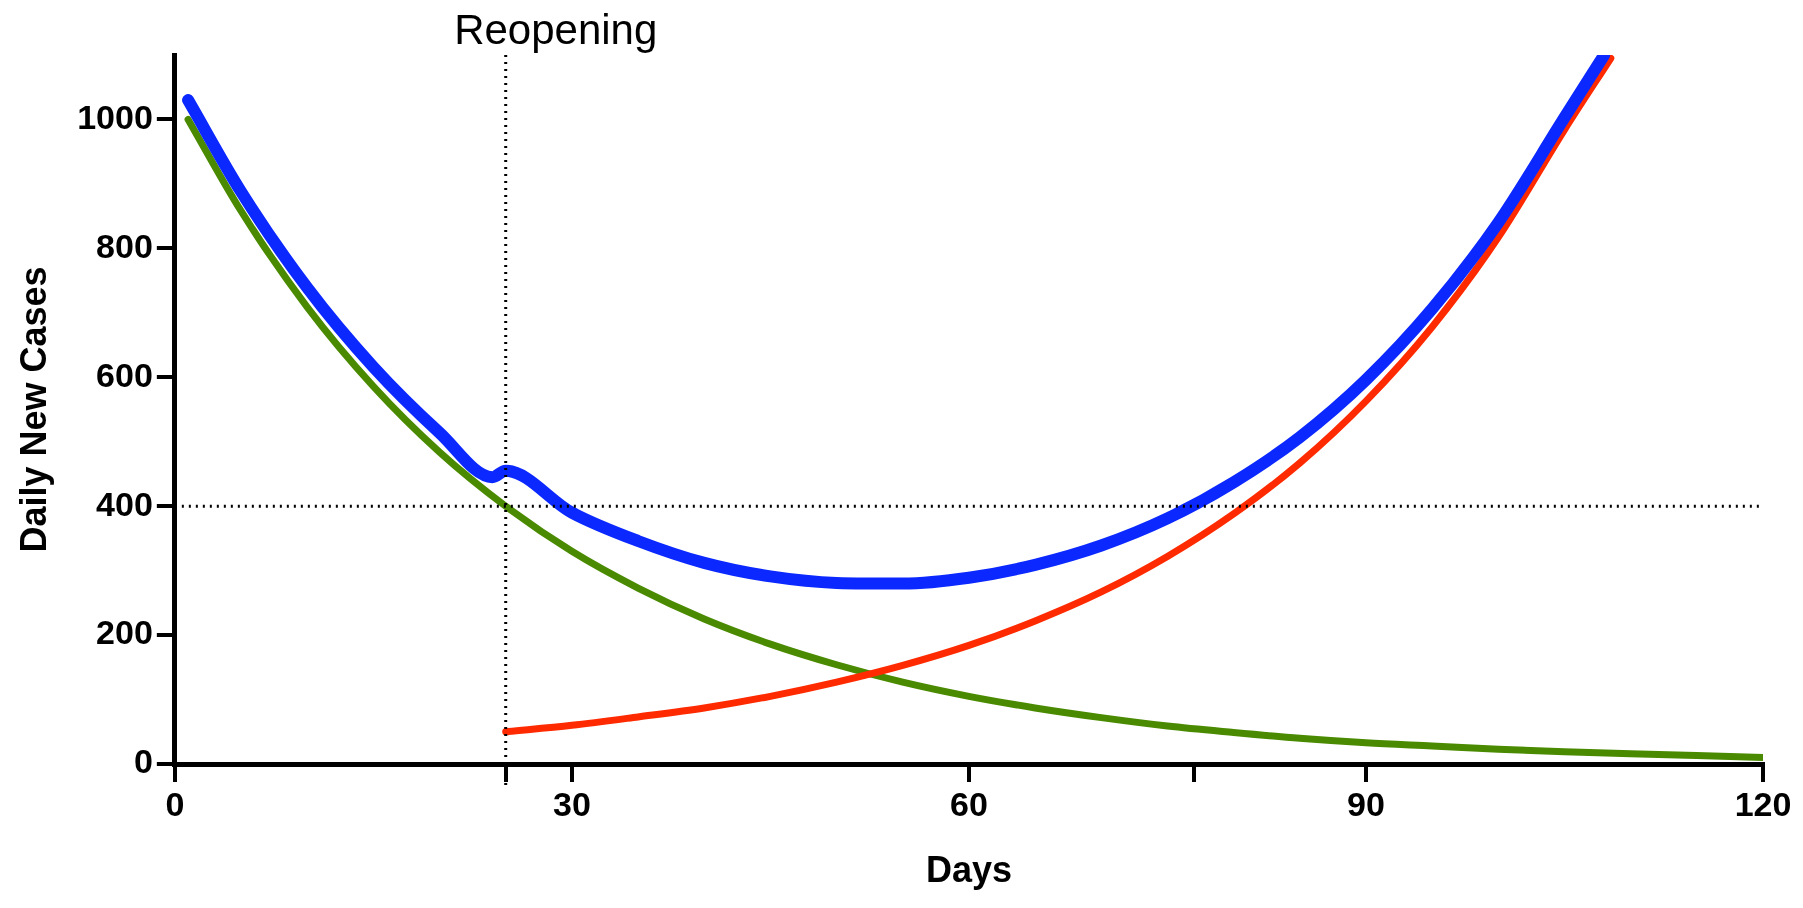 The height and width of the screenshot is (908, 1803). I want to click on y-tick-label: 800, so click(124, 245).